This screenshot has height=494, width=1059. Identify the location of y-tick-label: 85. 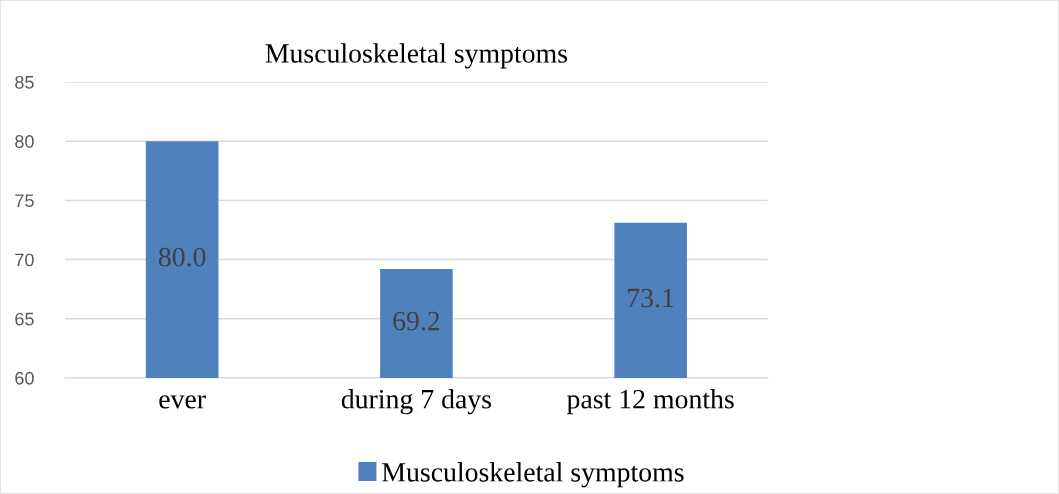
(24, 82).